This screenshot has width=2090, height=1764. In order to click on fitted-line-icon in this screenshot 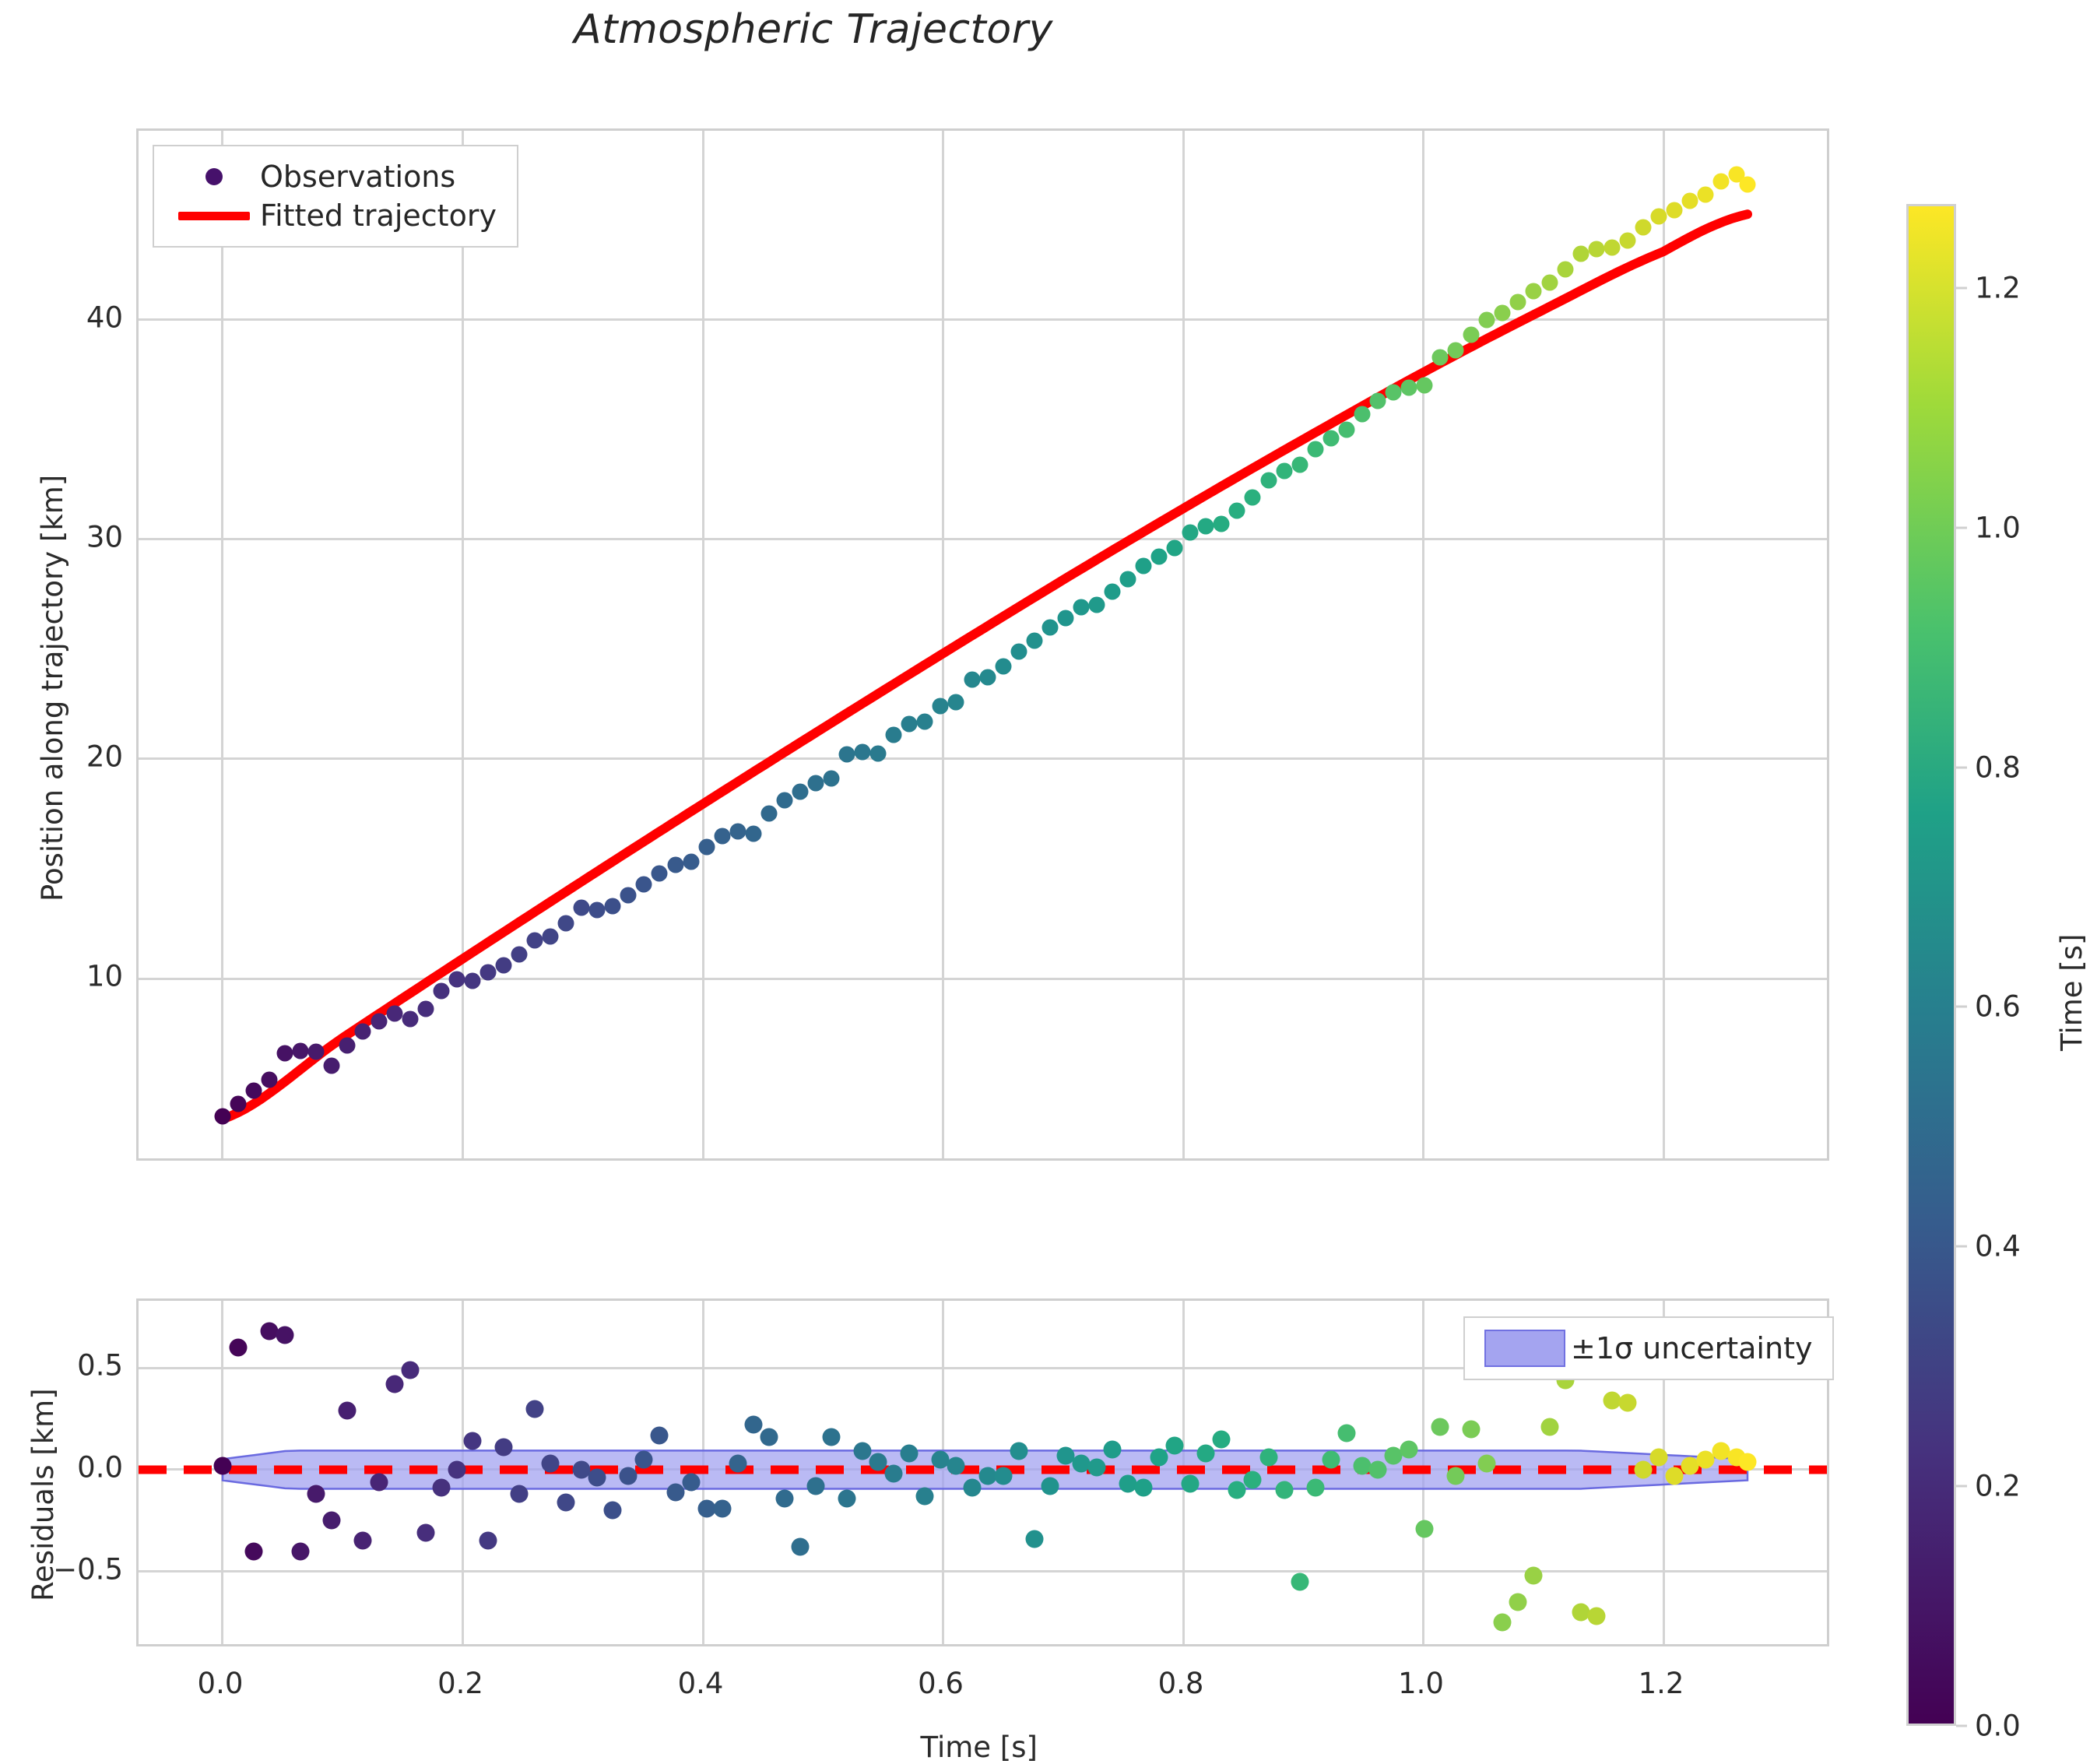, I will do `click(214, 215)`.